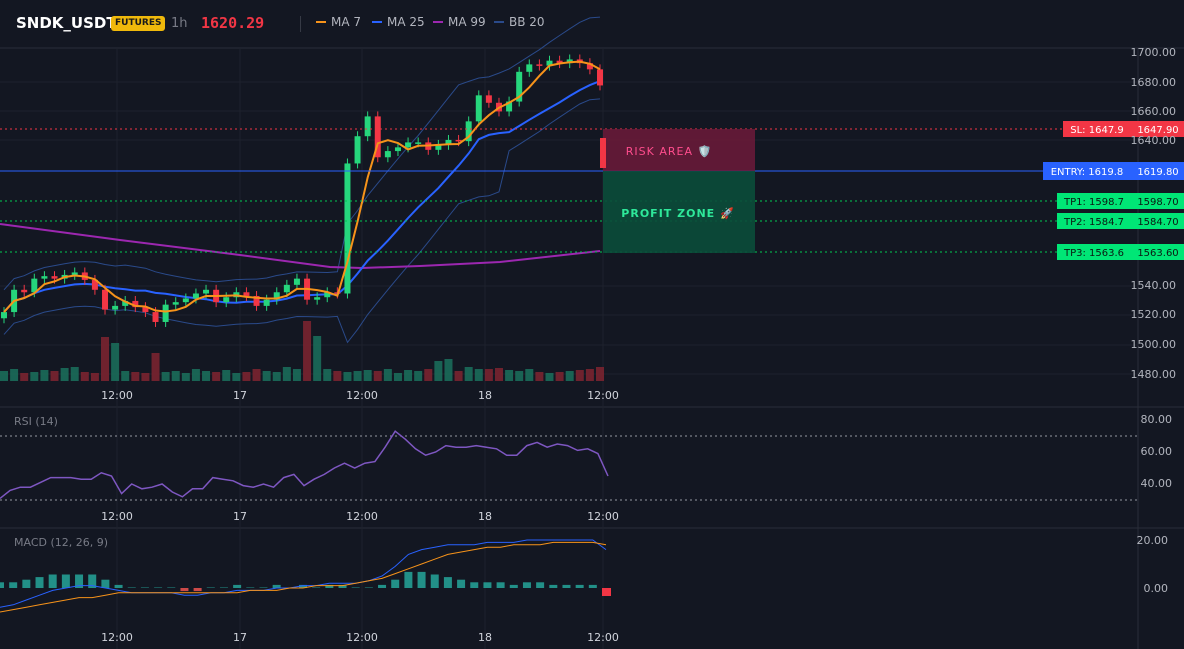 The image size is (1184, 649). Describe the element at coordinates (233, 23) in the screenshot. I see `last-price: 1620.29` at that location.